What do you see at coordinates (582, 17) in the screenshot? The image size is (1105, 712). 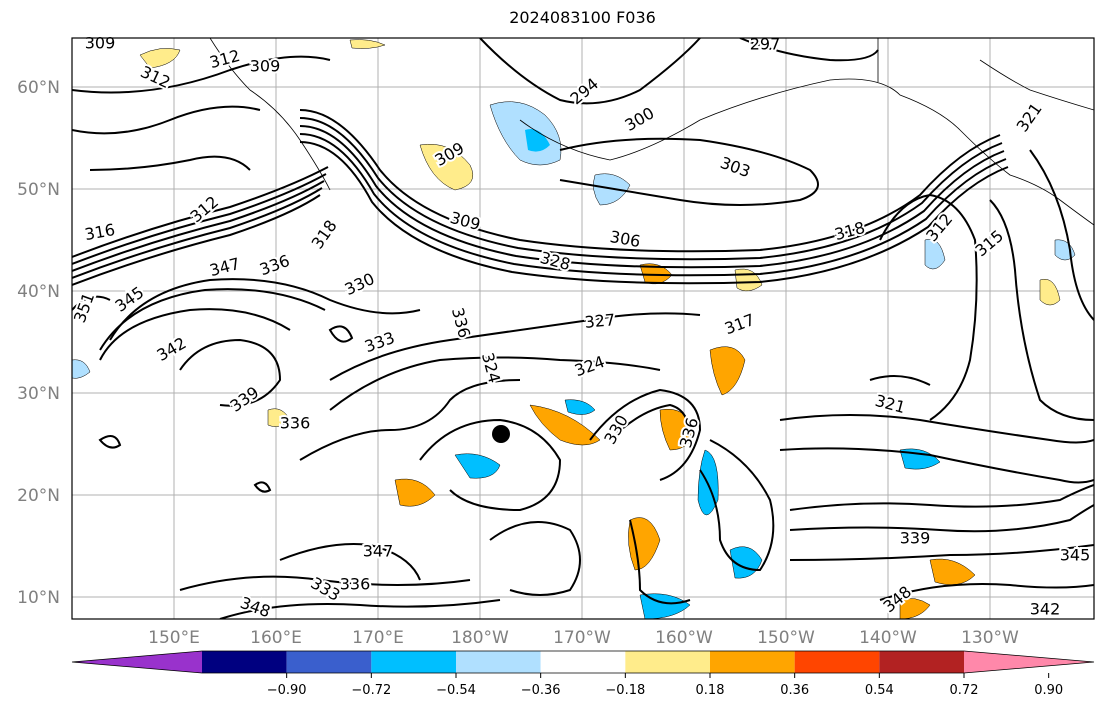 I see `map-title: 2024083100 F036` at bounding box center [582, 17].